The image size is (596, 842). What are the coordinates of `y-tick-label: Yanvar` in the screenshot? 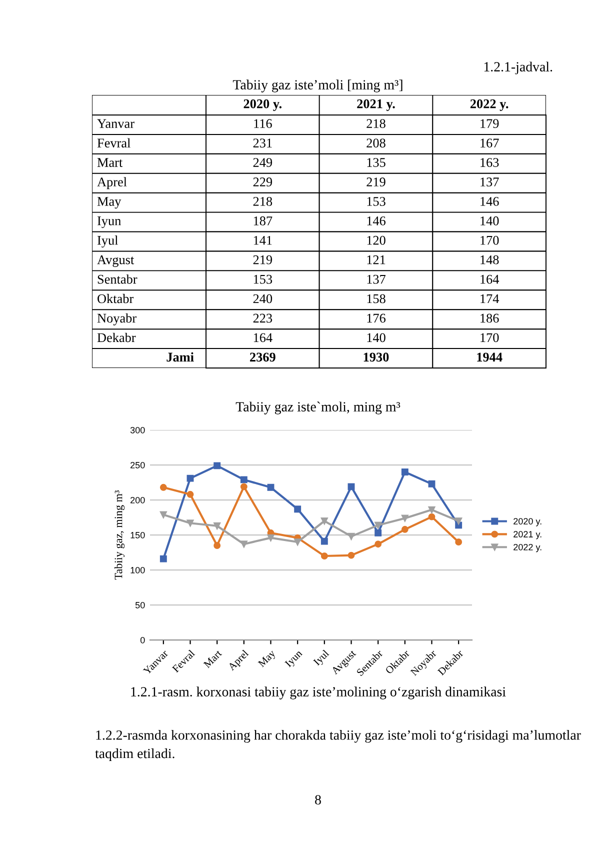 It's located at (115, 123).